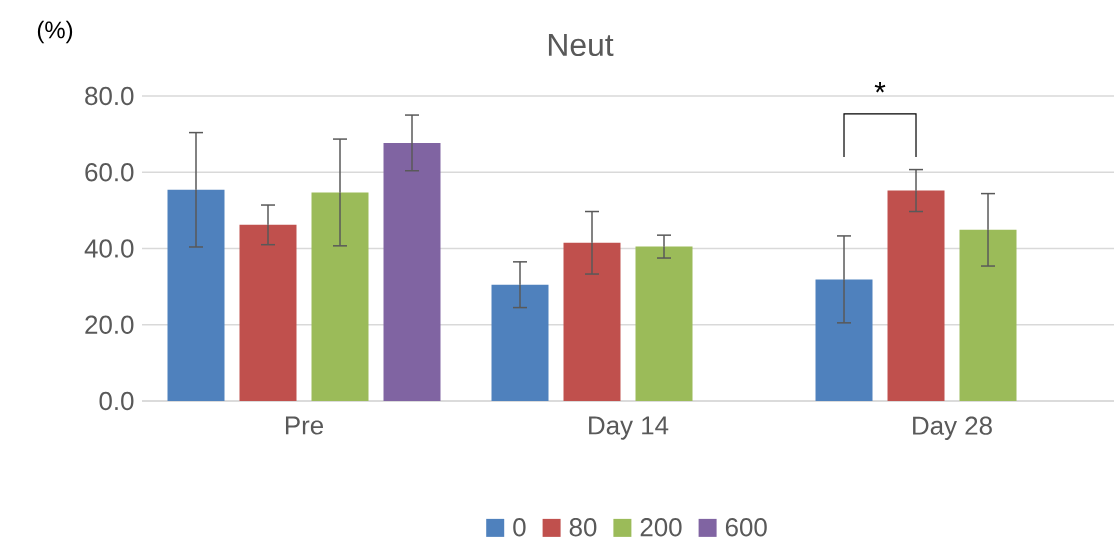 Image resolution: width=1114 pixels, height=550 pixels. I want to click on legend-label: 600, so click(746, 527).